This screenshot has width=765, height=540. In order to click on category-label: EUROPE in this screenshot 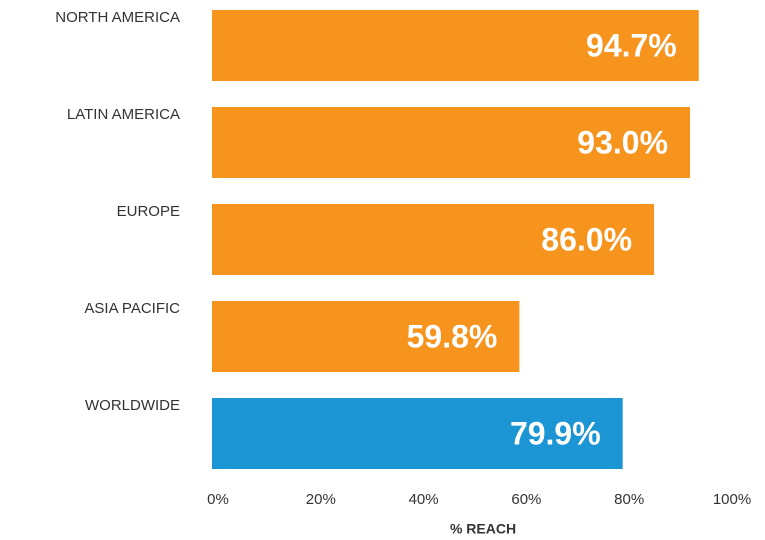, I will do `click(148, 211)`.